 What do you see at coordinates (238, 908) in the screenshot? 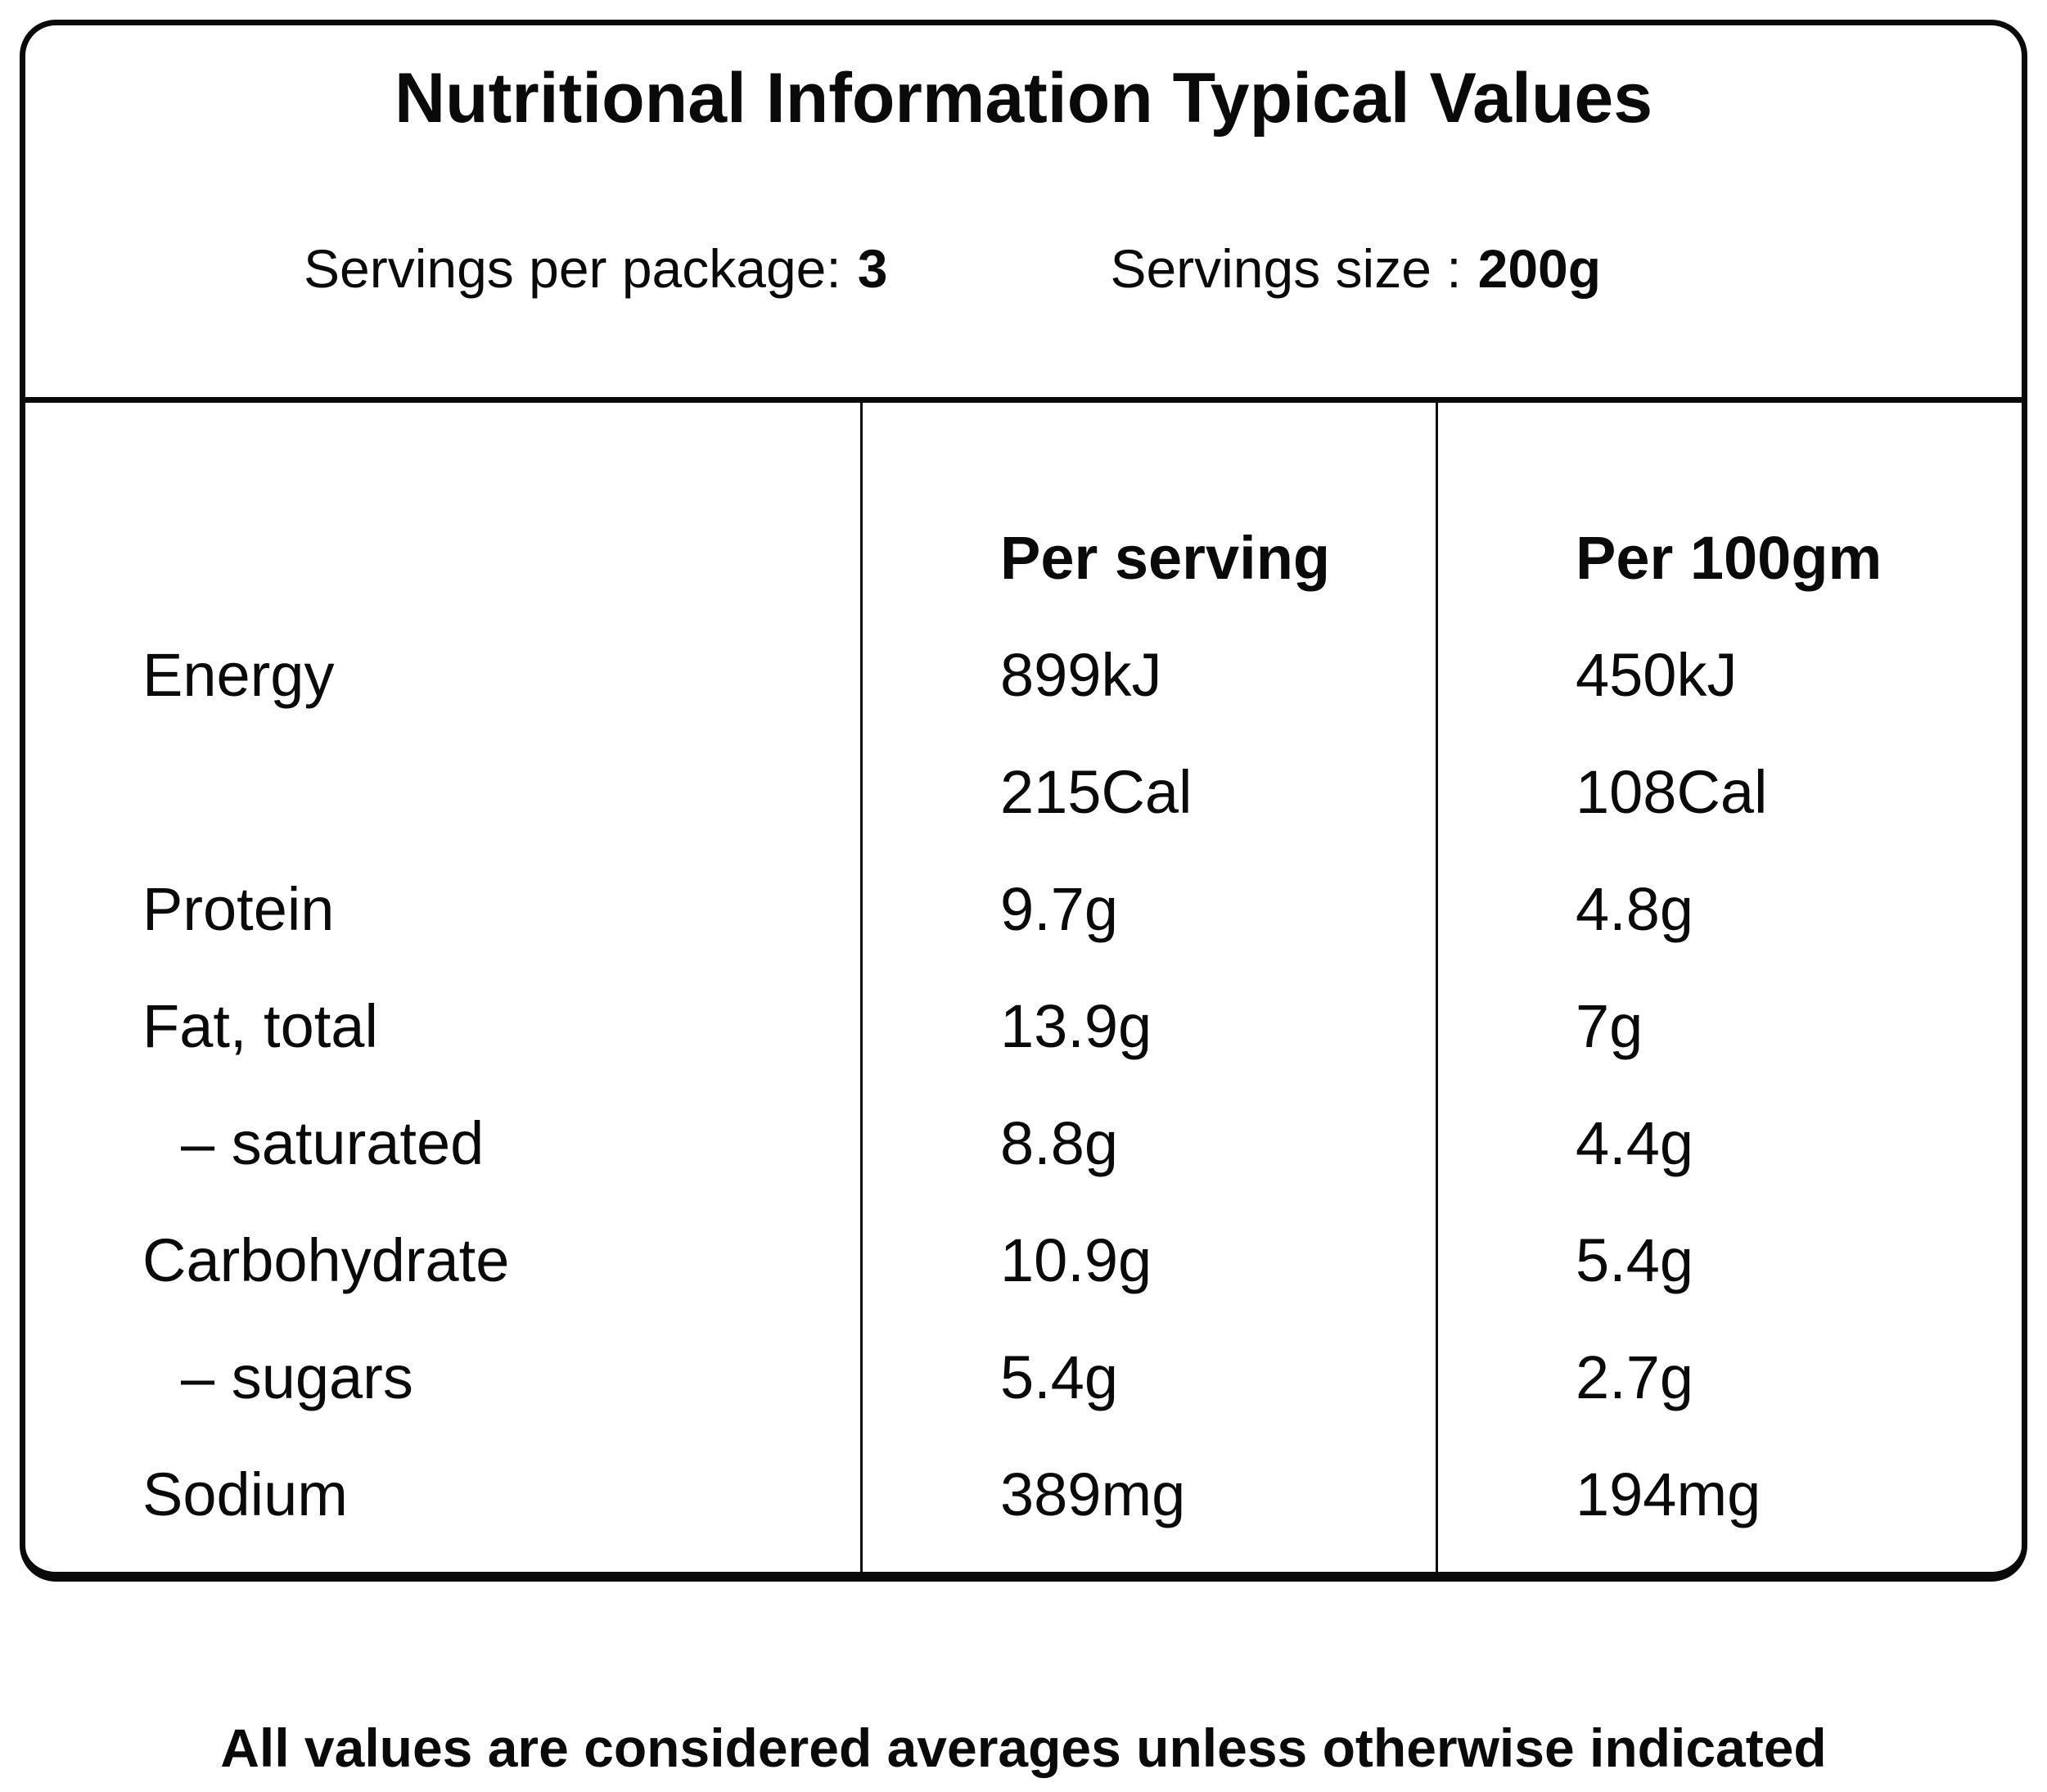
I see `label-protein: Protein` at bounding box center [238, 908].